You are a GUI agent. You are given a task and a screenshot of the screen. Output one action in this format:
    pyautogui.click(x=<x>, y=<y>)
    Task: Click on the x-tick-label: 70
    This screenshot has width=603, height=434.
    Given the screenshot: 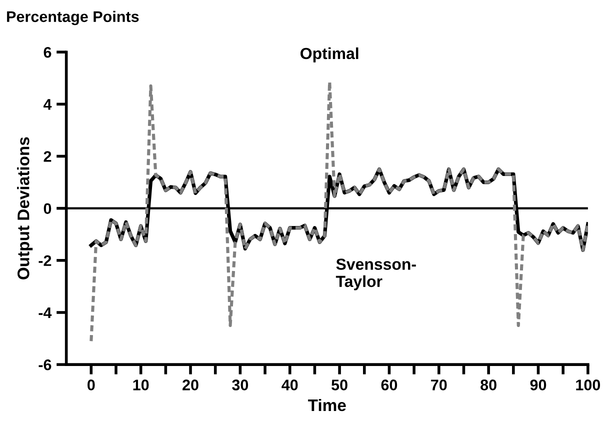 What is the action you would take?
    pyautogui.click(x=439, y=385)
    